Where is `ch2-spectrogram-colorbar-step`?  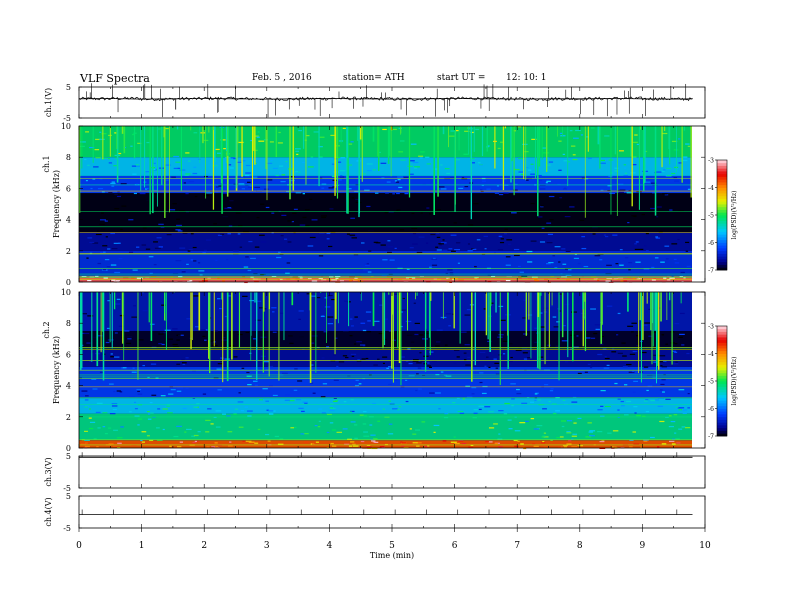
ch2-spectrogram-colorbar-step is located at coordinates (722, 372).